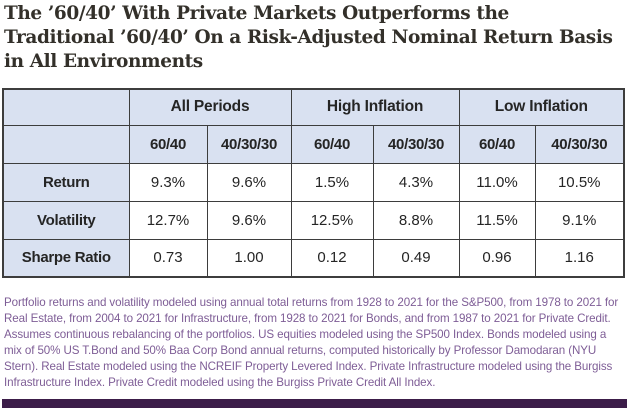 Image resolution: width=629 pixels, height=417 pixels. I want to click on metric-value: 1.5%, so click(332, 182).